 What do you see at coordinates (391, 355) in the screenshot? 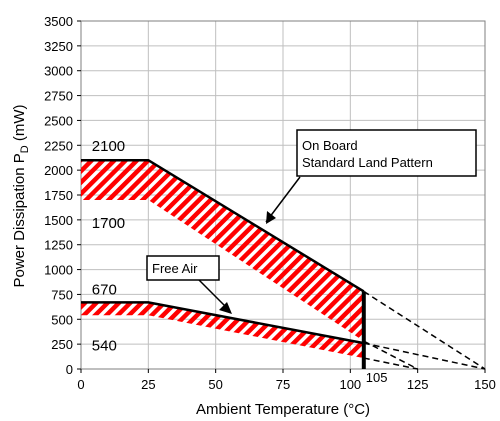
I see `on-board-lower-extension` at bounding box center [391, 355].